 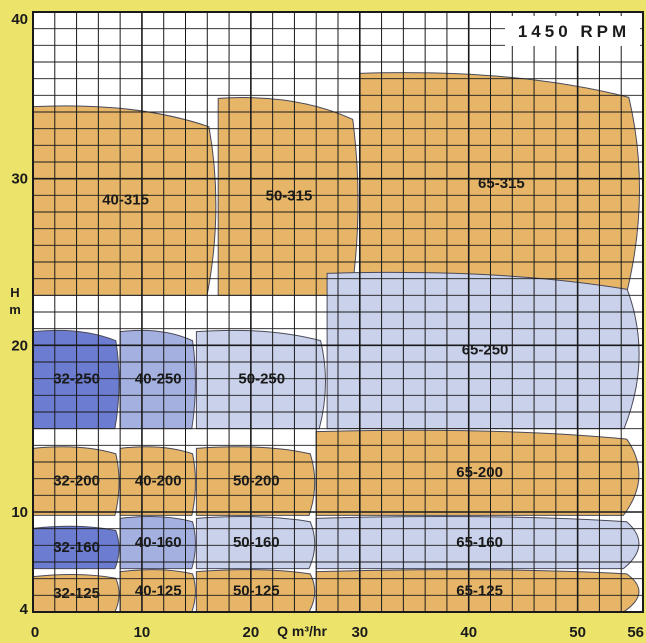 I want to click on region-label-65-315: 65-315, so click(x=501, y=183).